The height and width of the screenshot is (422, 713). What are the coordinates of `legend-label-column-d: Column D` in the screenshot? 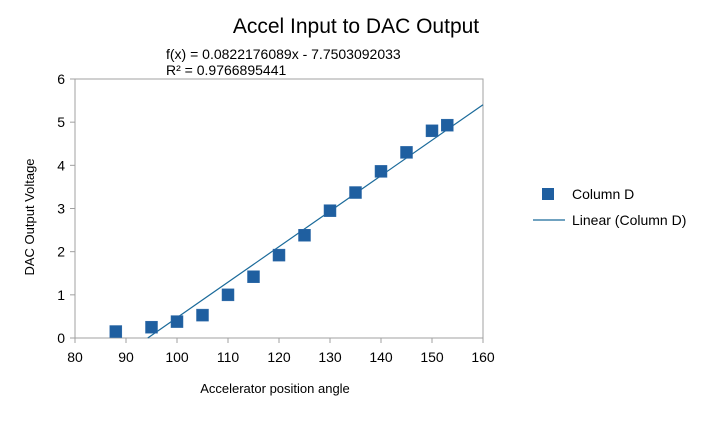 It's located at (603, 194).